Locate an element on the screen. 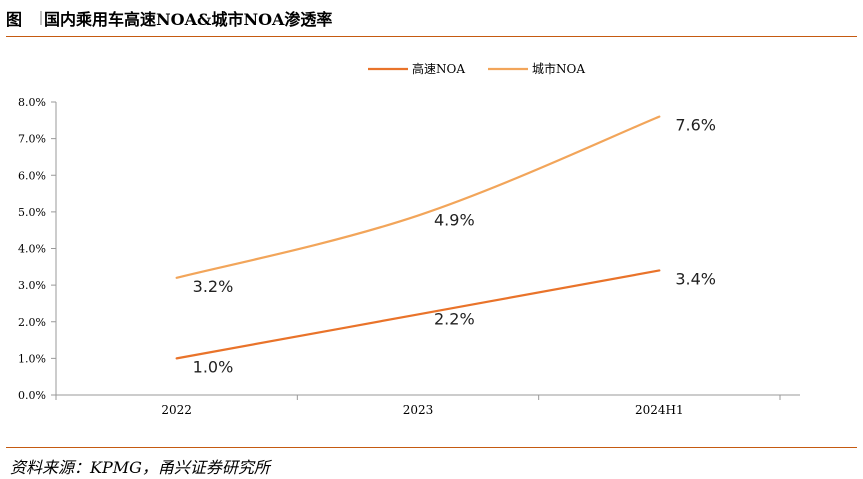  source-note: 资料来源：KPMG，甬兴证券研究所 is located at coordinates (140, 467).